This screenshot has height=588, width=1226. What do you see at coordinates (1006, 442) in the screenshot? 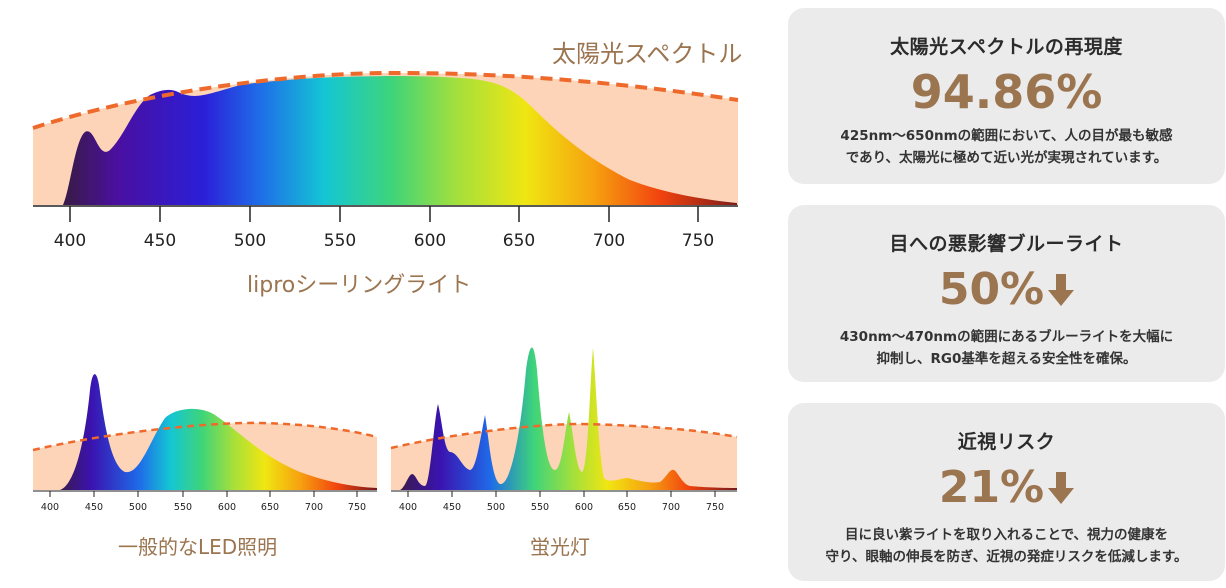
I see `card-title: 近視リスク` at bounding box center [1006, 442].